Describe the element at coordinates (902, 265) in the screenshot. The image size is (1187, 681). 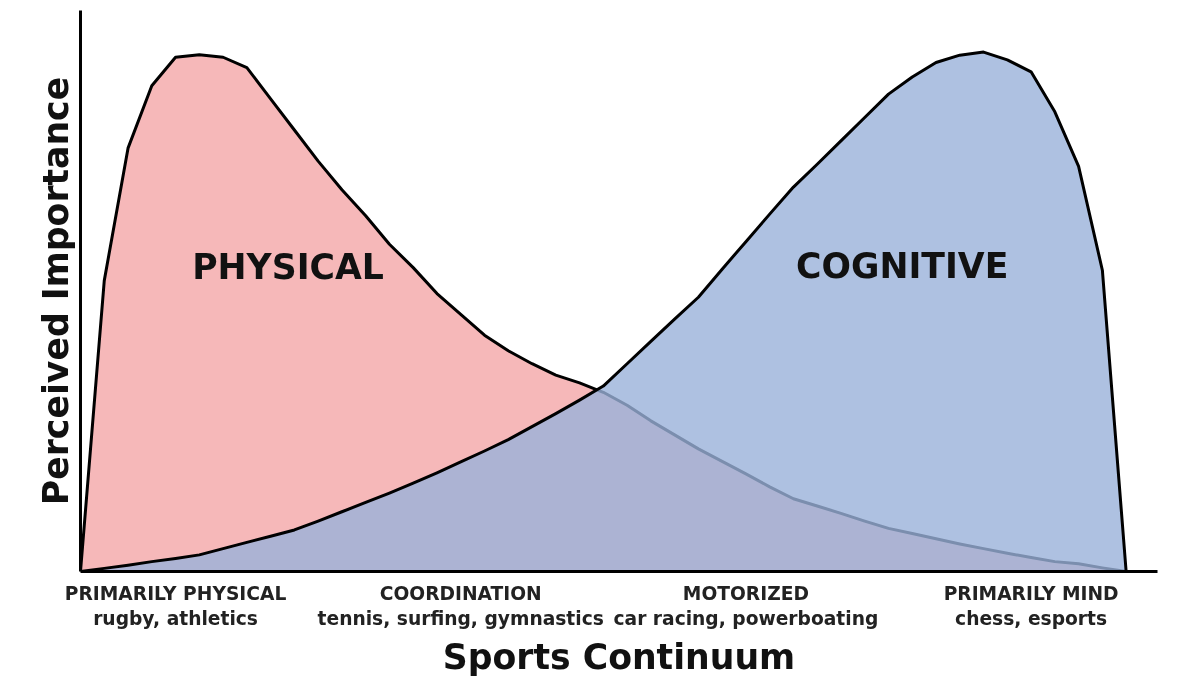
I see `series-label: COGNITIVE` at that location.